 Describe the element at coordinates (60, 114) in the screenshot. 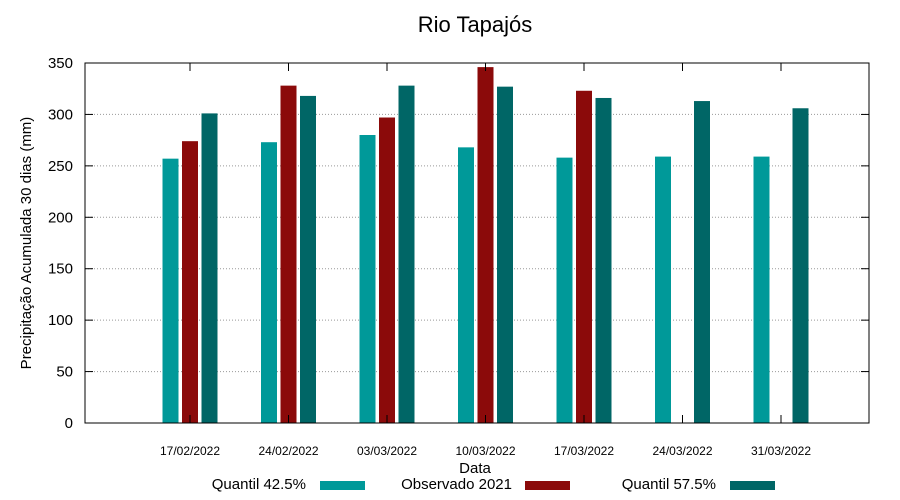

I see `y-tick-label: 300` at that location.